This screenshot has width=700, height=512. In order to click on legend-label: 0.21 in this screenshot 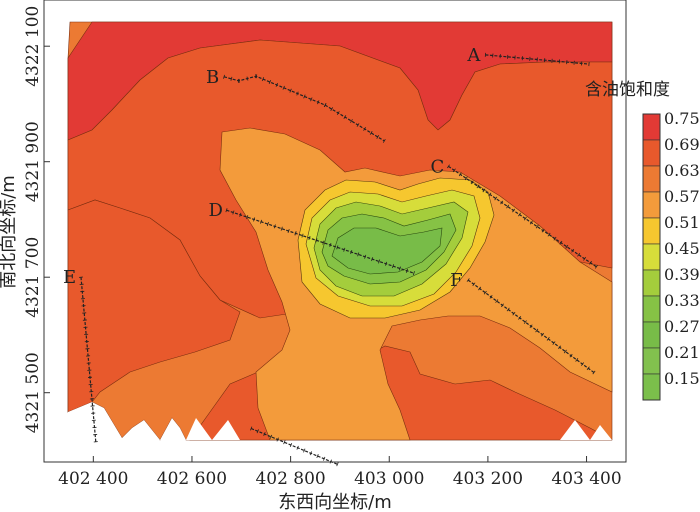, I will do `click(682, 352)`.